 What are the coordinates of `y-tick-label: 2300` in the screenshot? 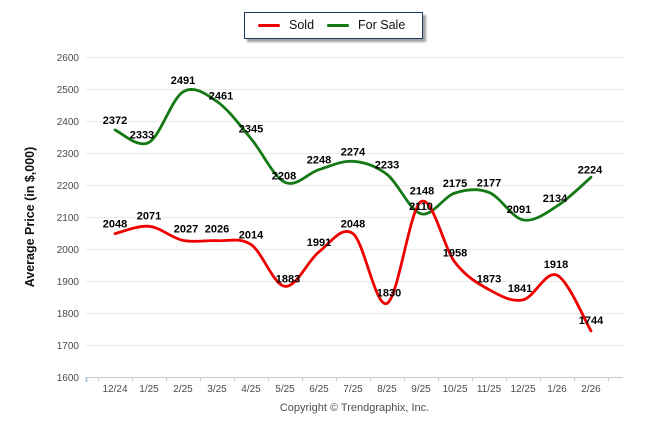 It's located at (68, 154).